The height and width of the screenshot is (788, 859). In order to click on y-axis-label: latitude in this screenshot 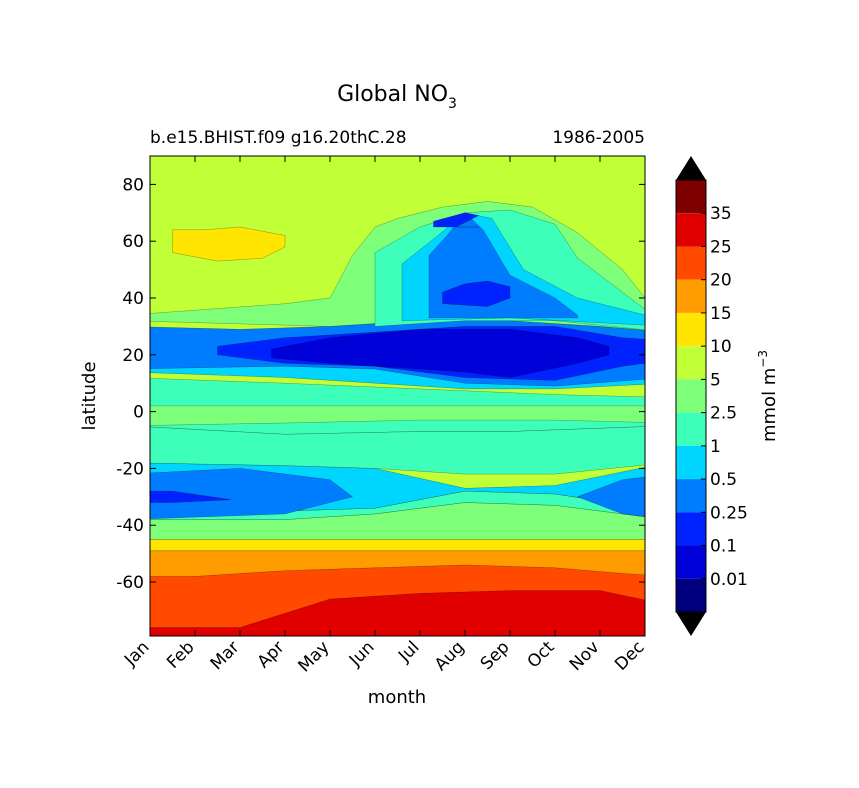, I will do `click(89, 395)`.